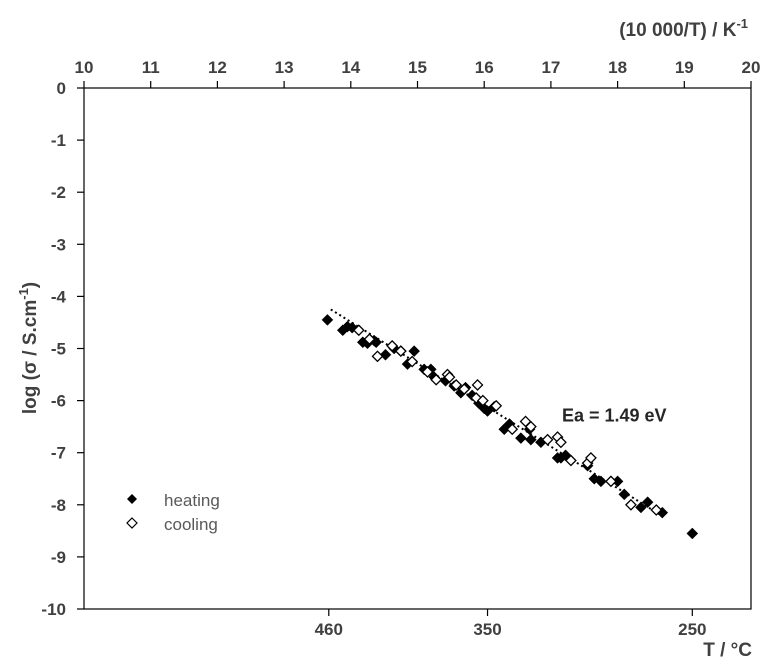 The height and width of the screenshot is (660, 766). What do you see at coordinates (510, 624) in the screenshot?
I see `bottom-axis-ticks: 460 350 250` at bounding box center [510, 624].